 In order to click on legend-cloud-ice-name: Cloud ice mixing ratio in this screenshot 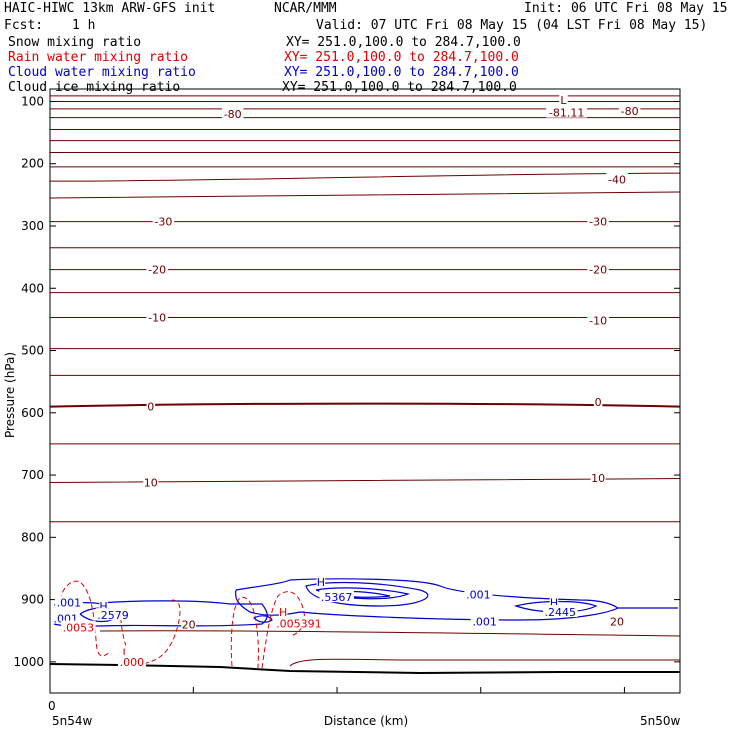, I will do `click(94, 87)`.